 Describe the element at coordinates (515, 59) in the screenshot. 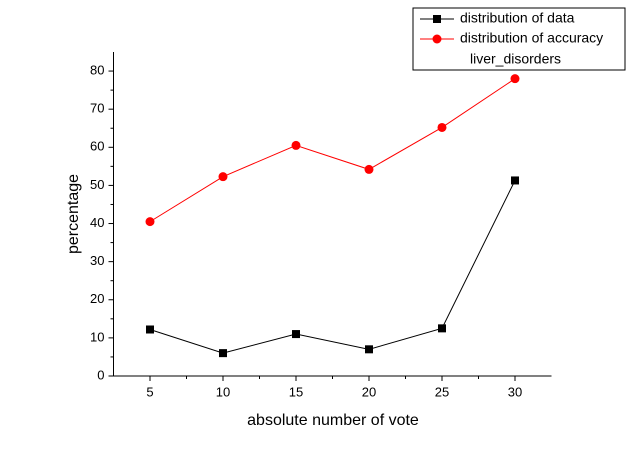

I see `legend-note: liver_disorders` at that location.